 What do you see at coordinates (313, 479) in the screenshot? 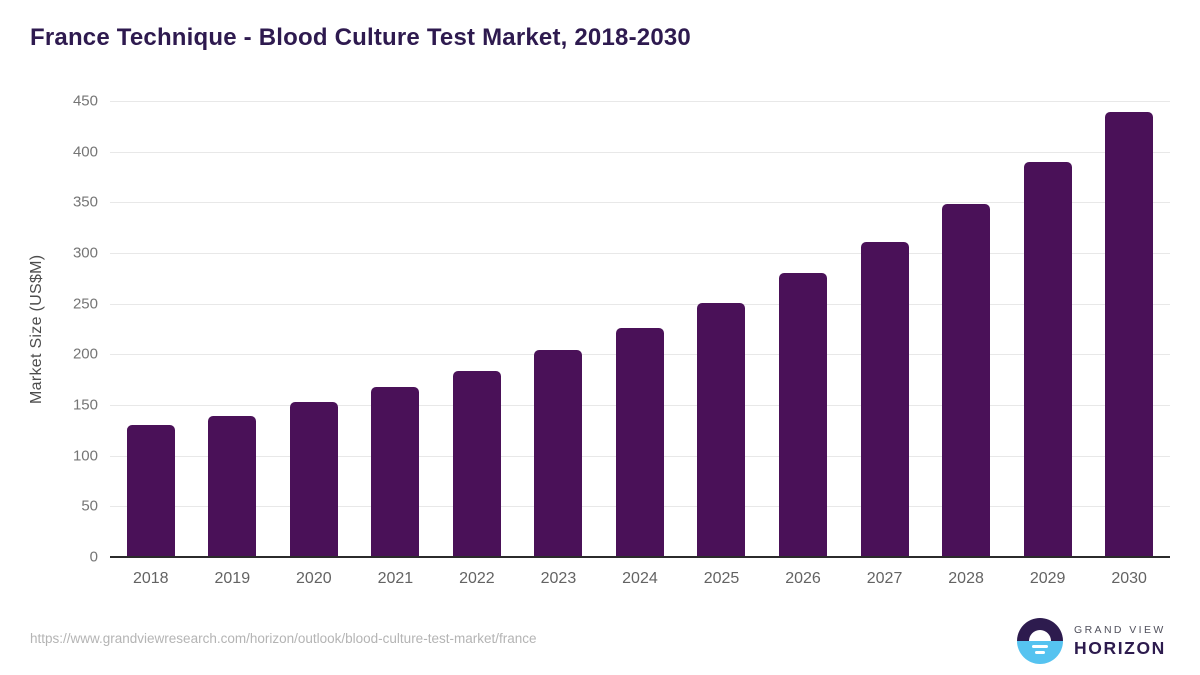
I see `bar-2020` at bounding box center [313, 479].